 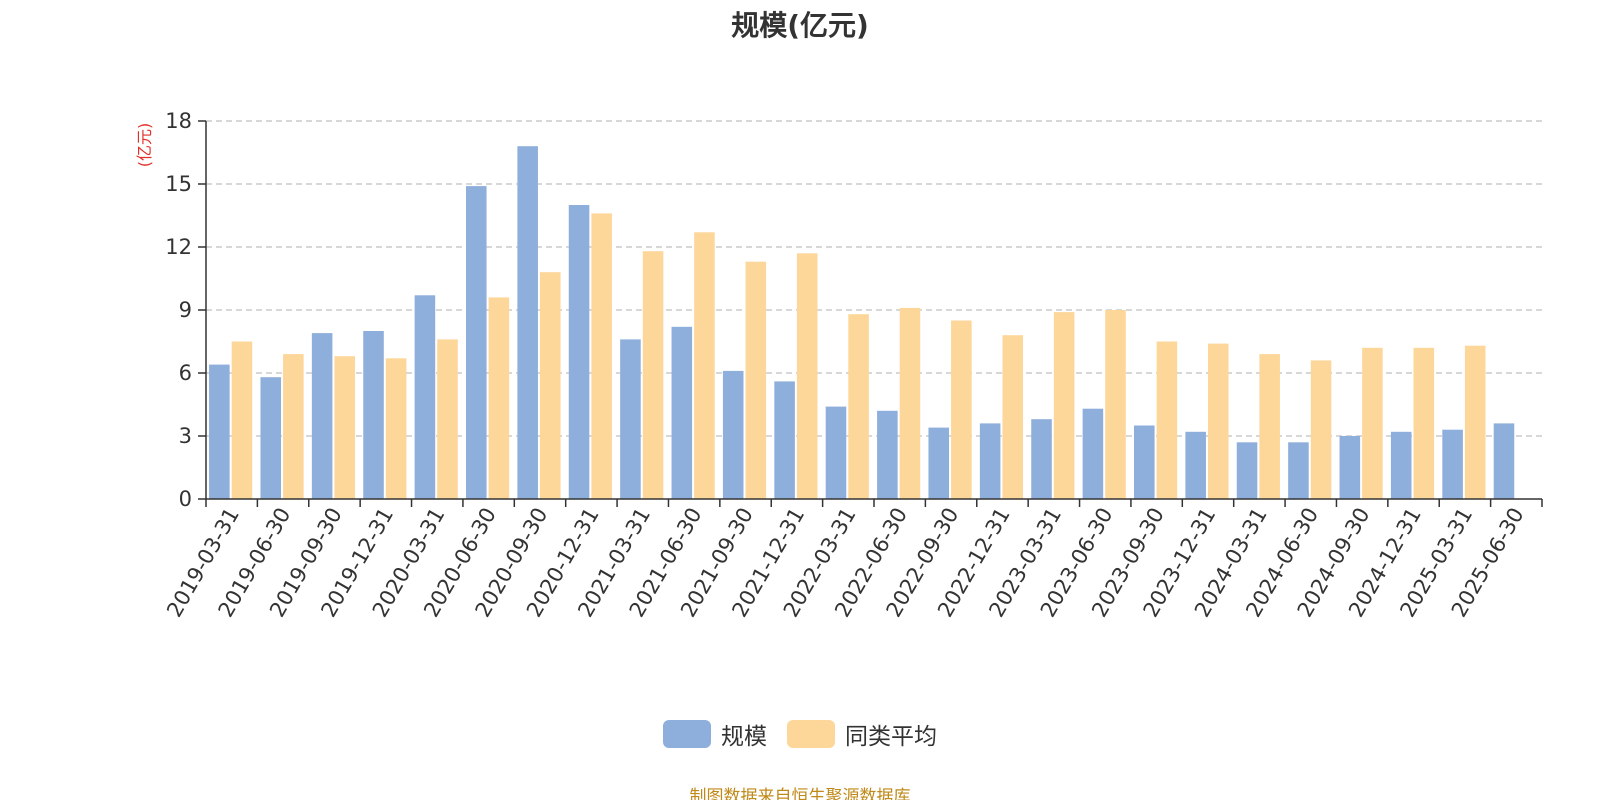 I want to click on source-note: 制图数据来自恒生聚源数据库, so click(x=800, y=793).